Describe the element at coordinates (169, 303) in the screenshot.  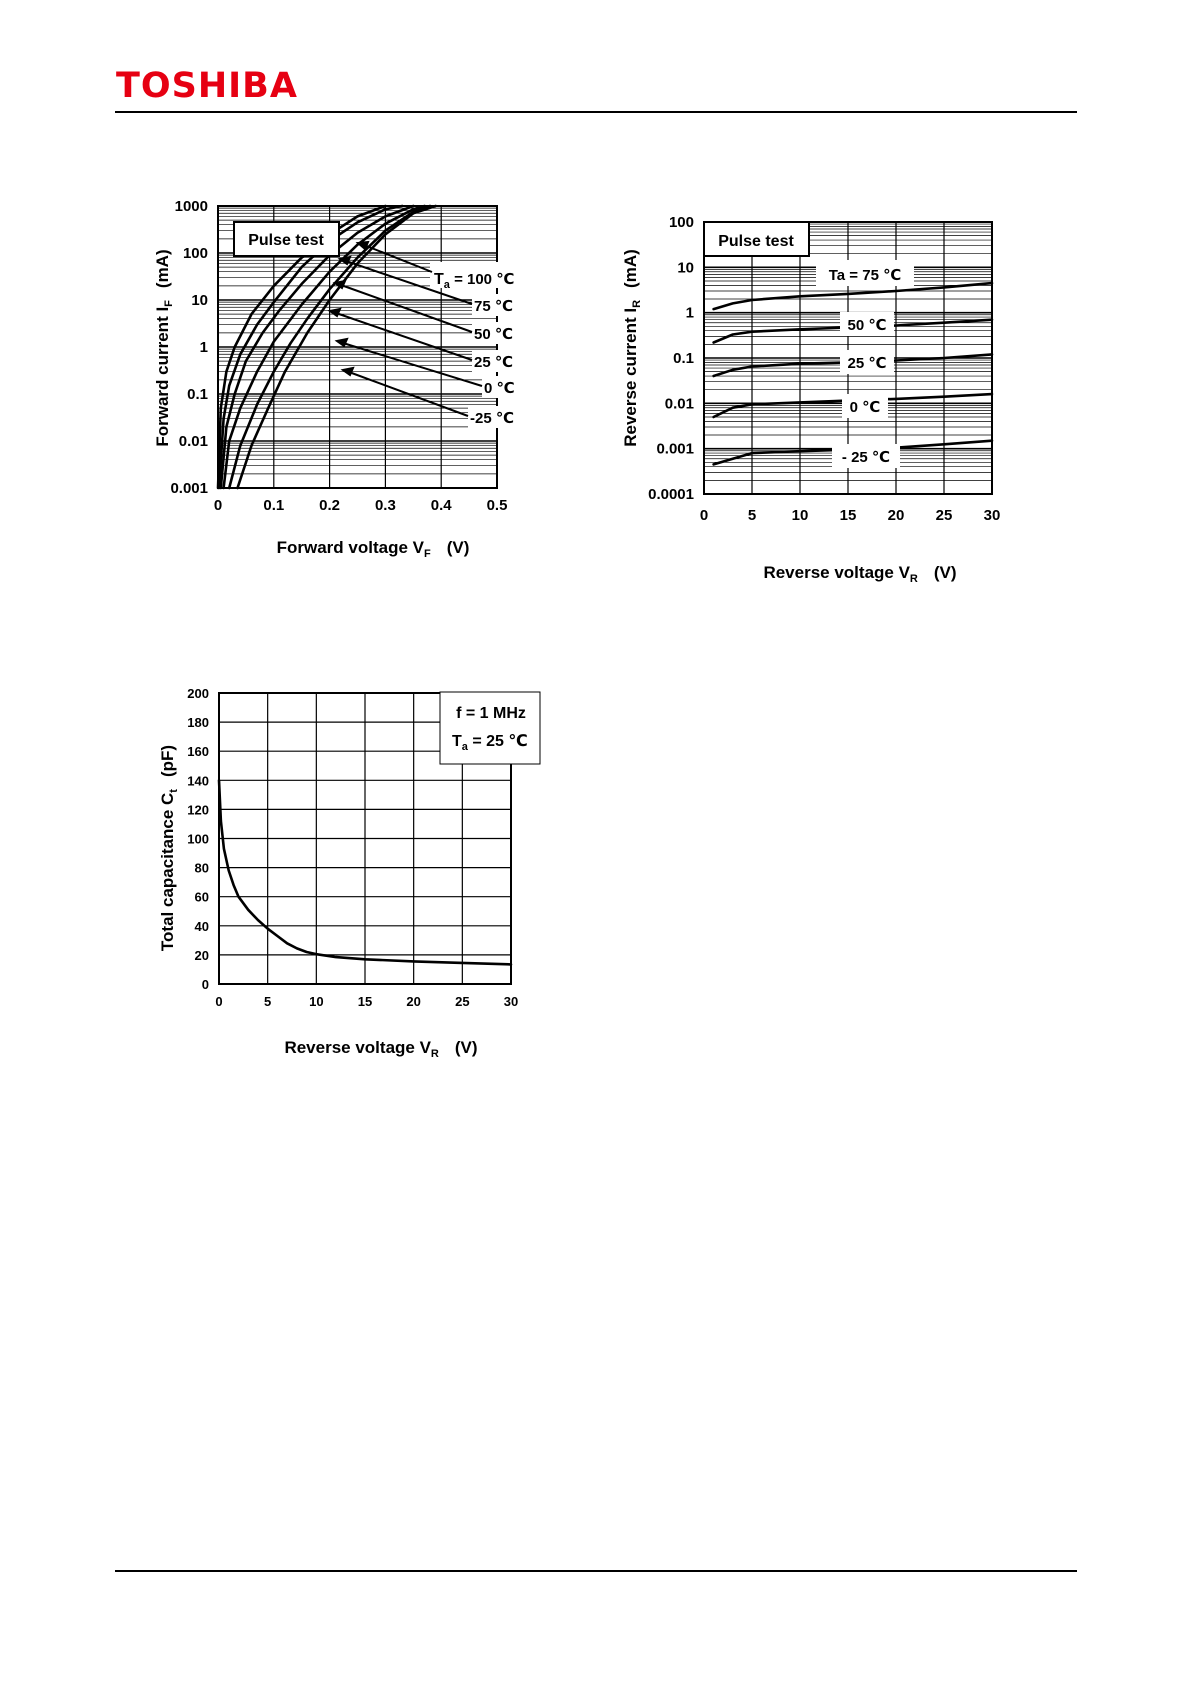
I see `y-axis-label-sub: F` at that location.